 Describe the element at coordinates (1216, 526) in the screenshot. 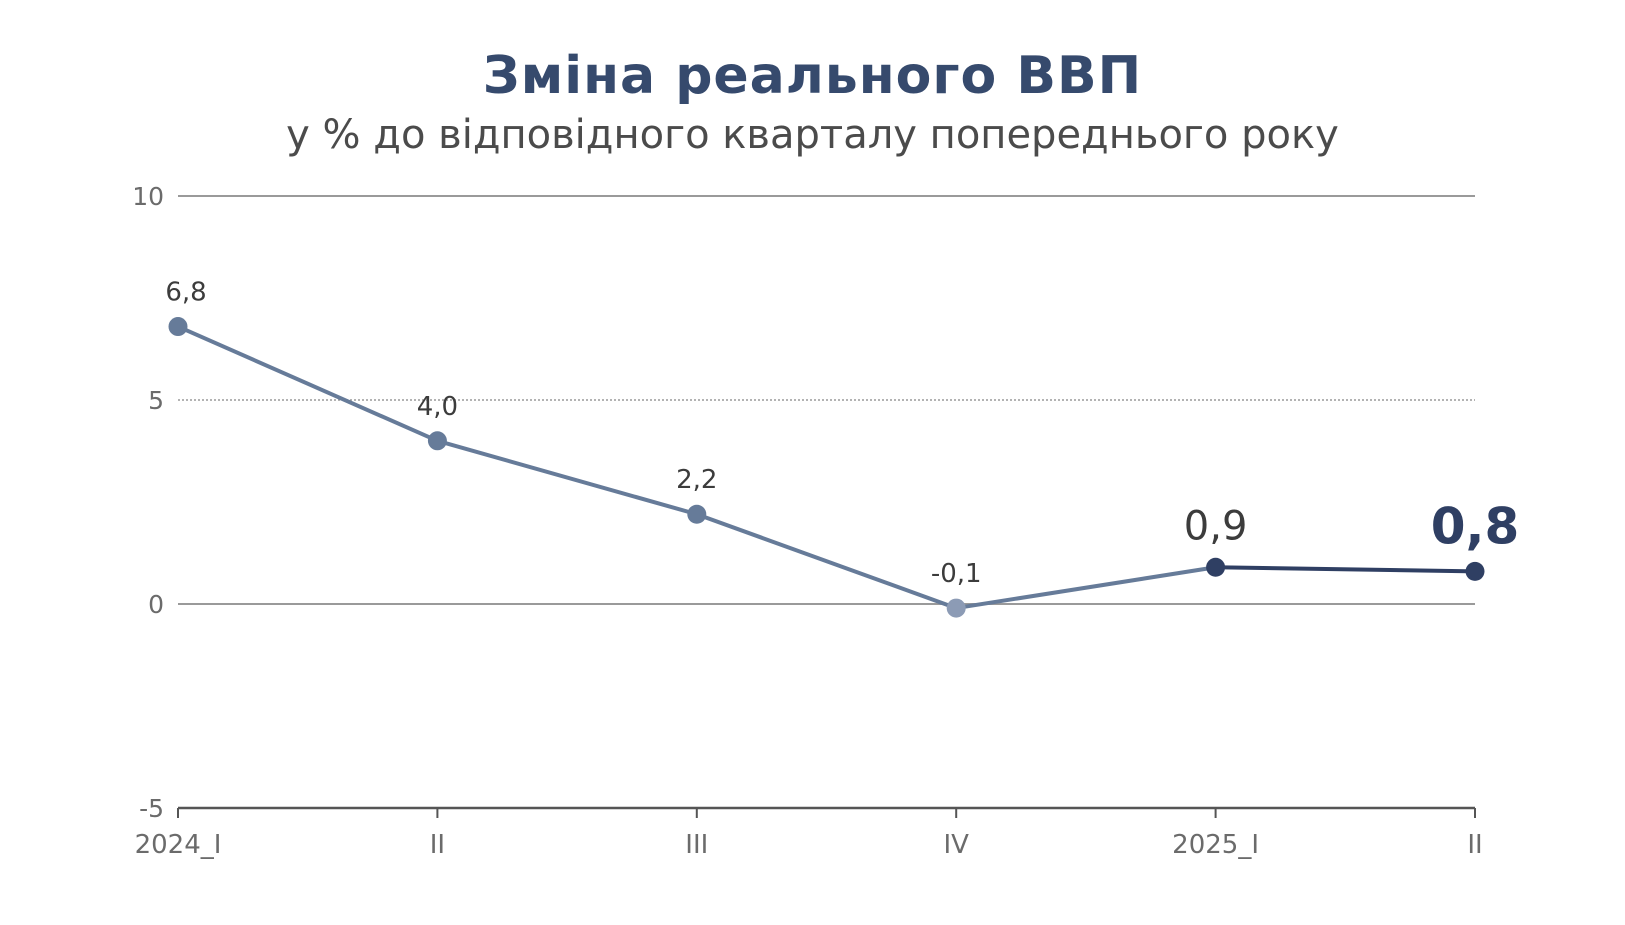

I see `data-label: 0,9` at that location.